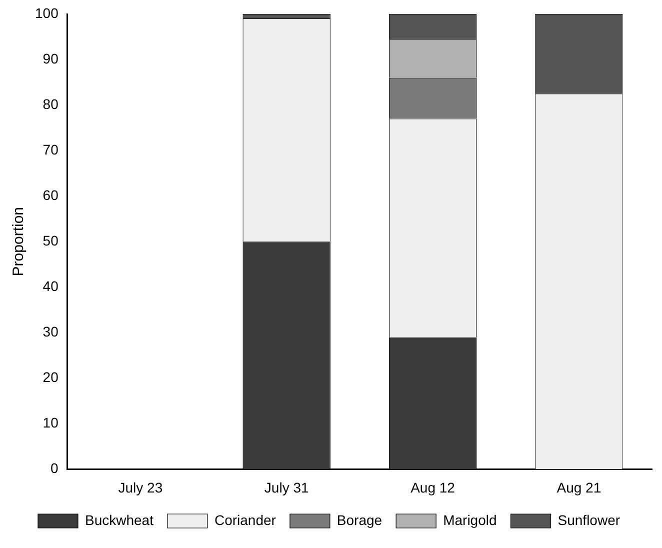  Describe the element at coordinates (286, 487) in the screenshot. I see `x-tick-label: July 31` at that location.